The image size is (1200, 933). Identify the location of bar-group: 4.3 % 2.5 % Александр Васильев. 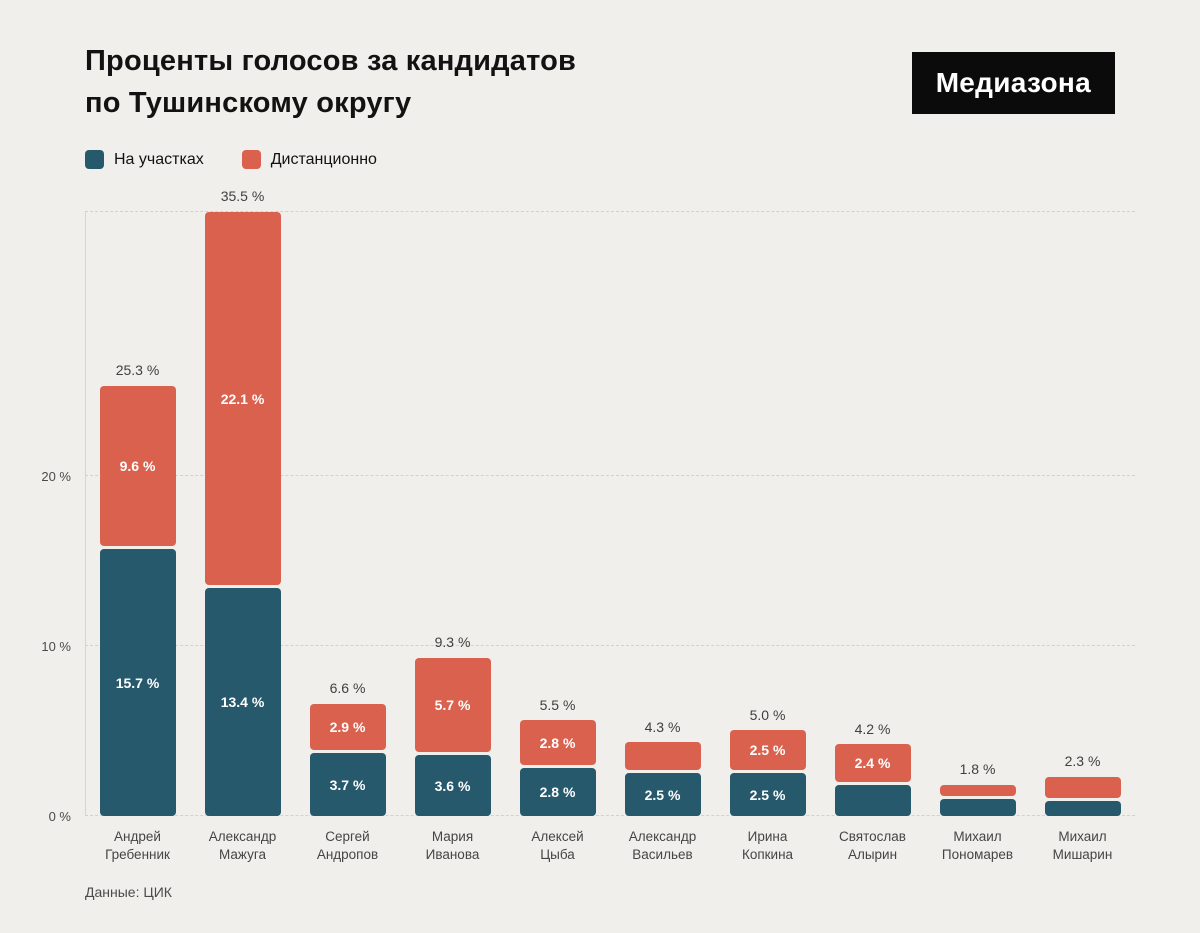
(662, 537).